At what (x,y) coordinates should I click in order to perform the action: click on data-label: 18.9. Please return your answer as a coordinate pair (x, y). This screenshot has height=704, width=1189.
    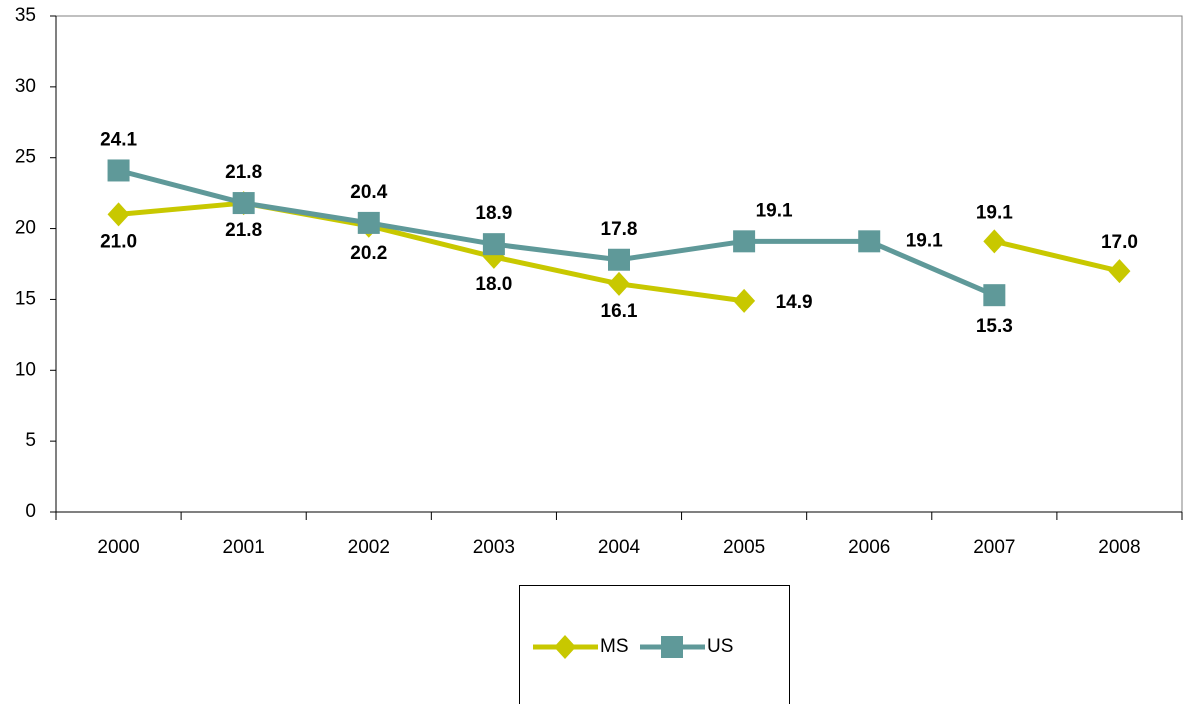
    Looking at the image, I should click on (493, 213).